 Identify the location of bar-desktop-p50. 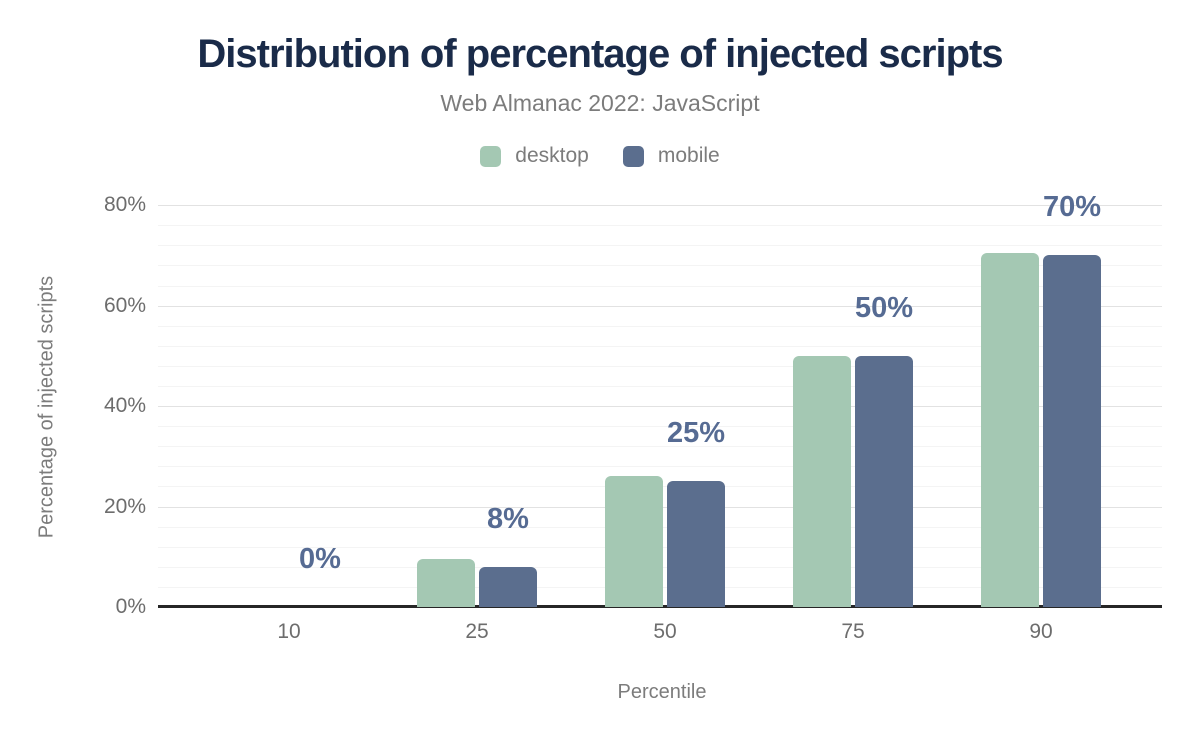
(634, 541).